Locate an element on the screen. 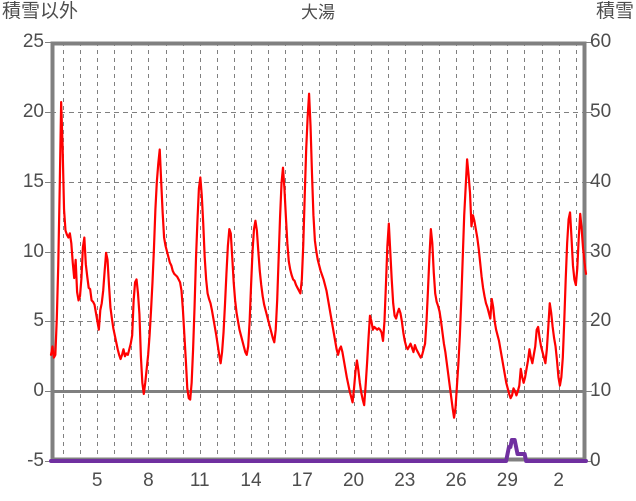 The height and width of the screenshot is (501, 636). snow-depth-line is located at coordinates (318, 450).